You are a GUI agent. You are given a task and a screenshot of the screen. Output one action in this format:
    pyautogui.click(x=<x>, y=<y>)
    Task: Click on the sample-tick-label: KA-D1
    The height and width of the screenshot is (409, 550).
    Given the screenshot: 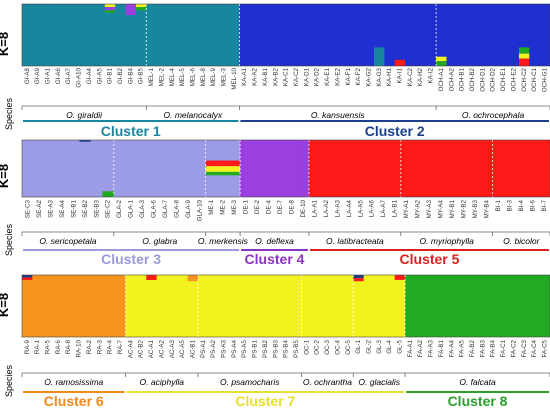 What is the action you would take?
    pyautogui.click(x=306, y=76)
    